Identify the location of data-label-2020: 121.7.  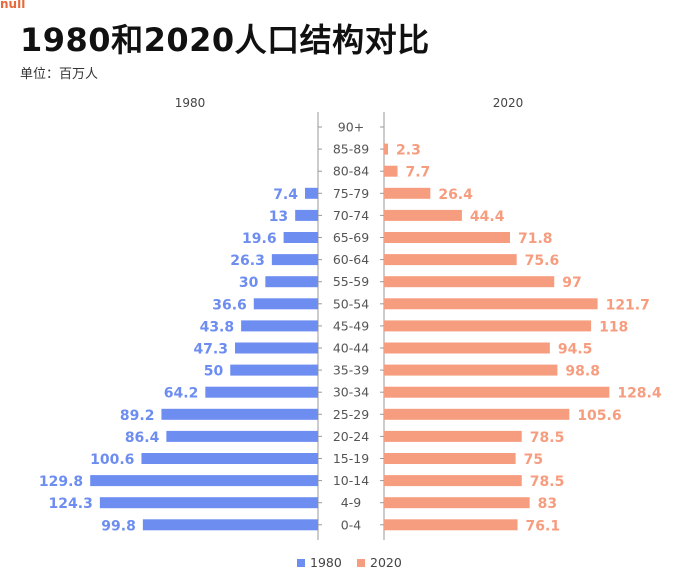
(628, 305).